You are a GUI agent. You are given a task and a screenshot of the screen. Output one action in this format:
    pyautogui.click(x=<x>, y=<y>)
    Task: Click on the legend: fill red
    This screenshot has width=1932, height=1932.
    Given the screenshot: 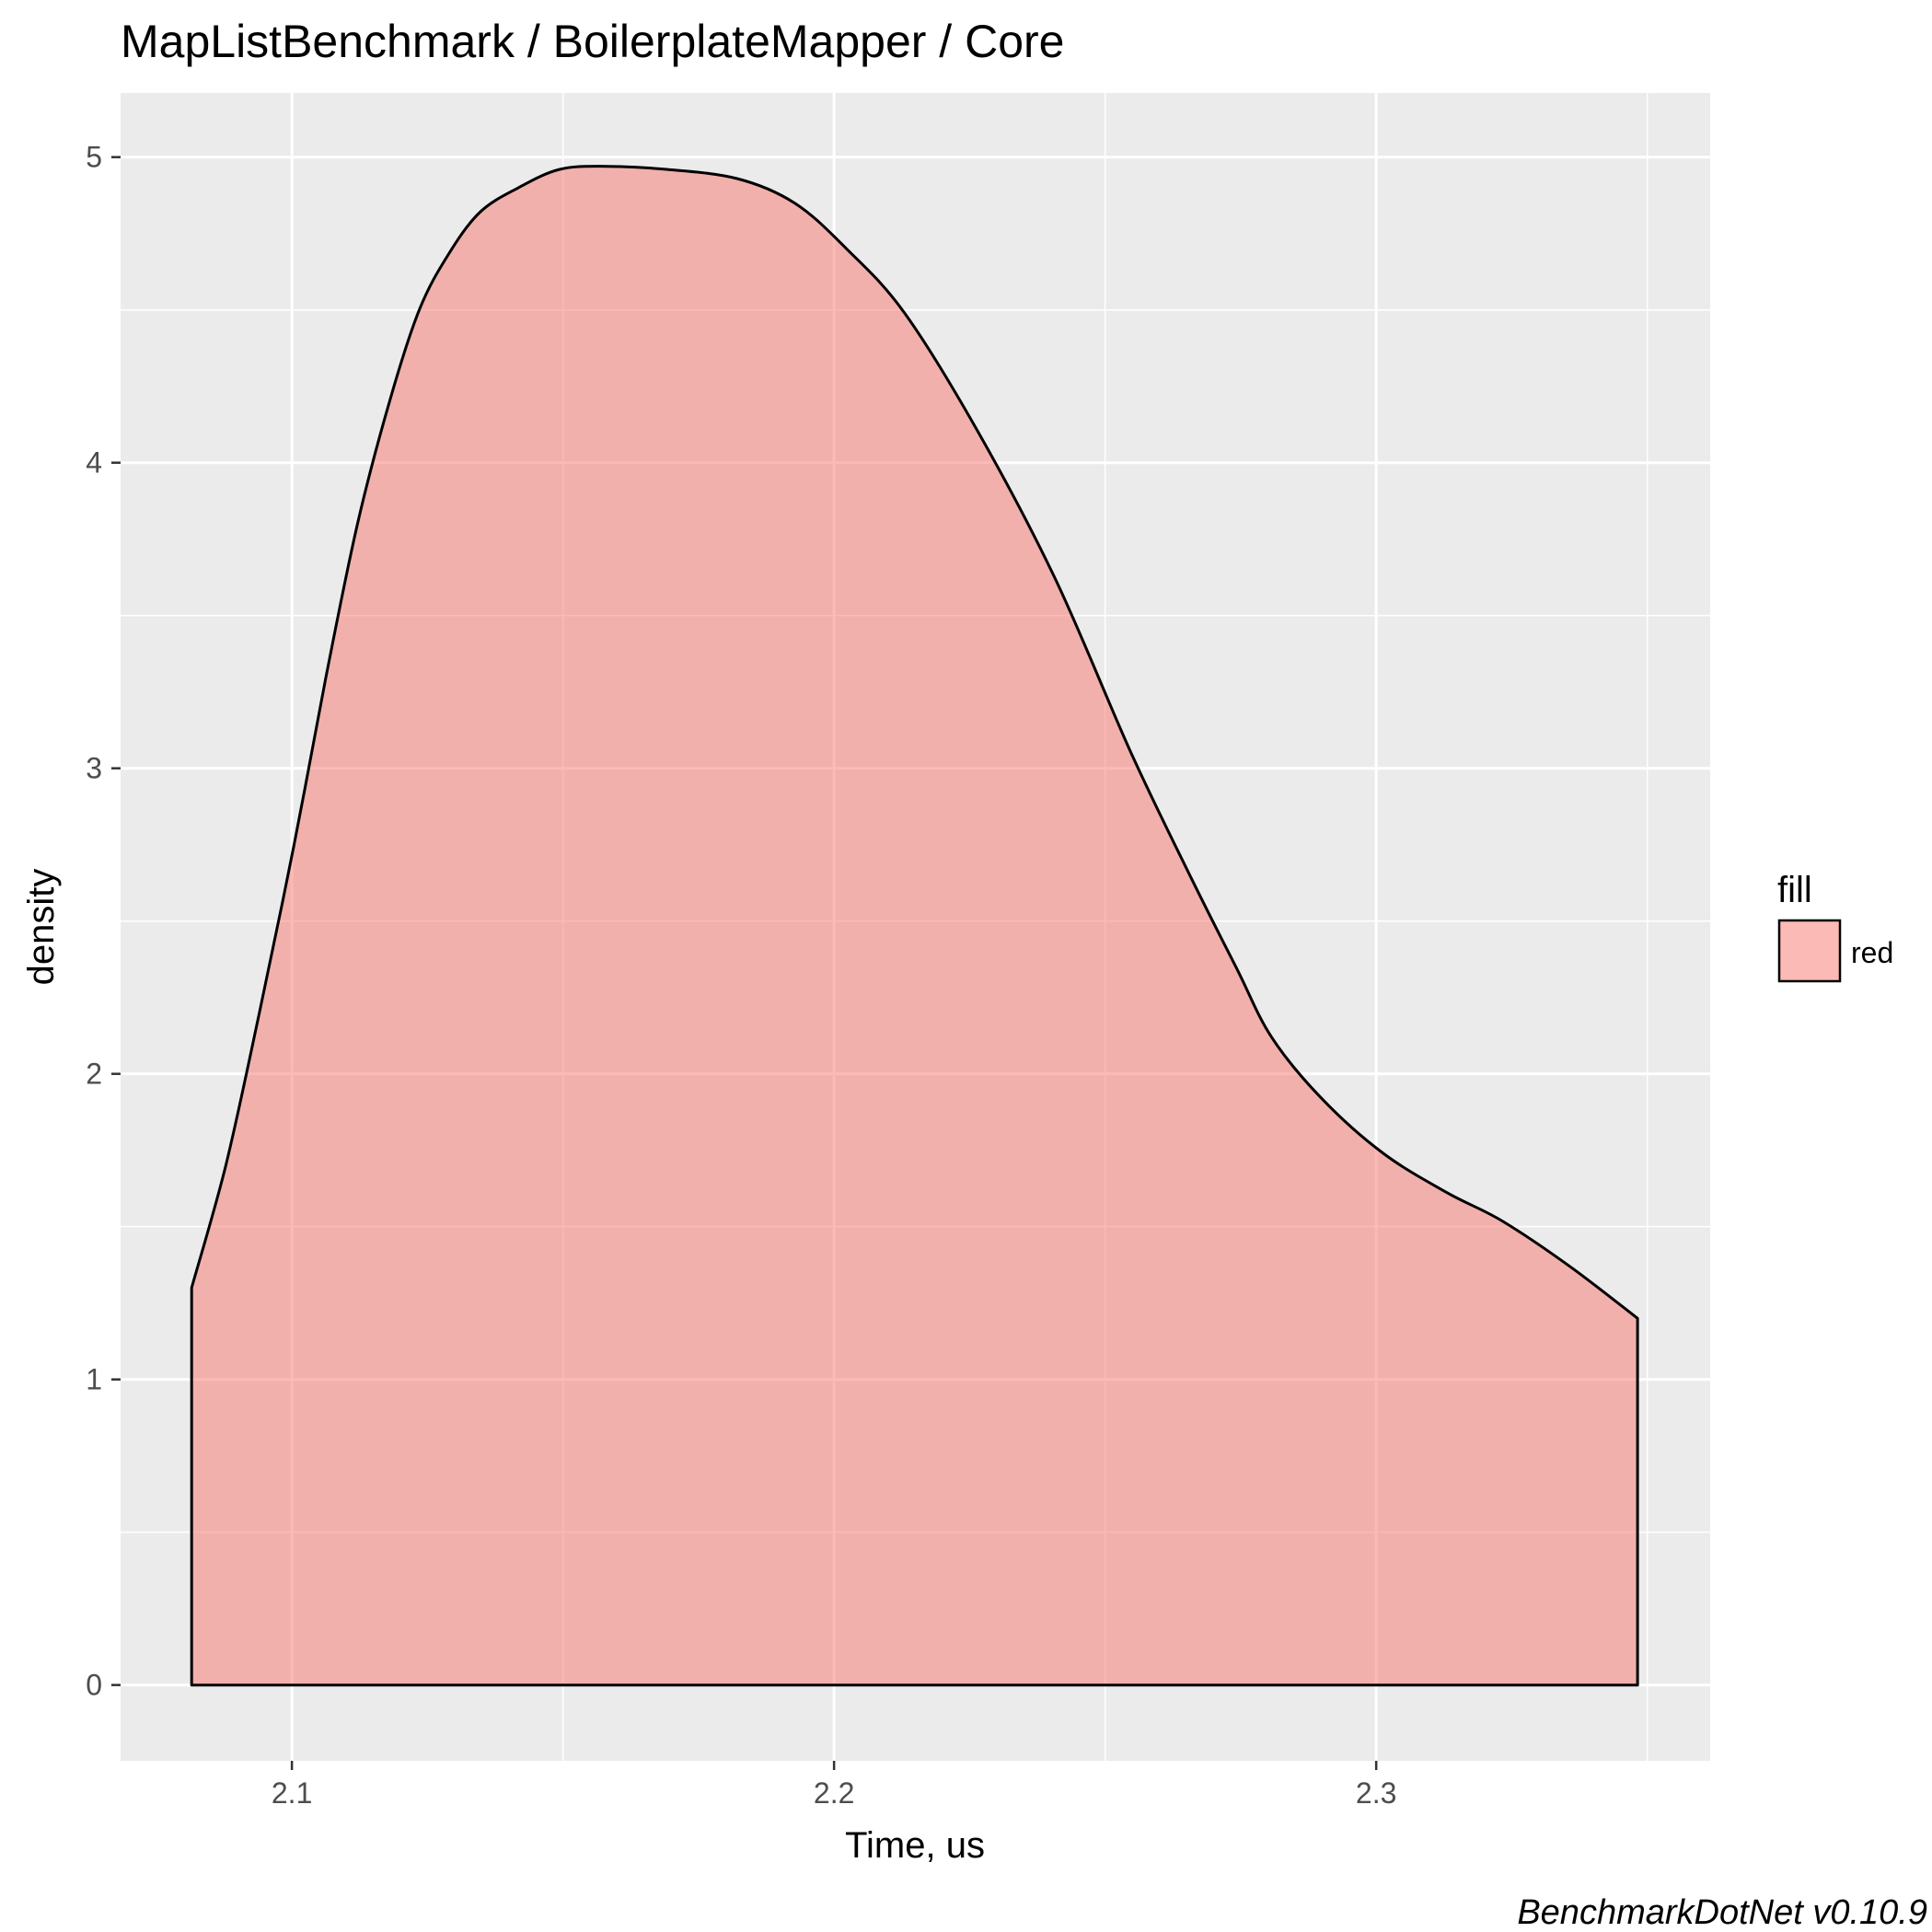 What is the action you would take?
    pyautogui.click(x=1835, y=927)
    